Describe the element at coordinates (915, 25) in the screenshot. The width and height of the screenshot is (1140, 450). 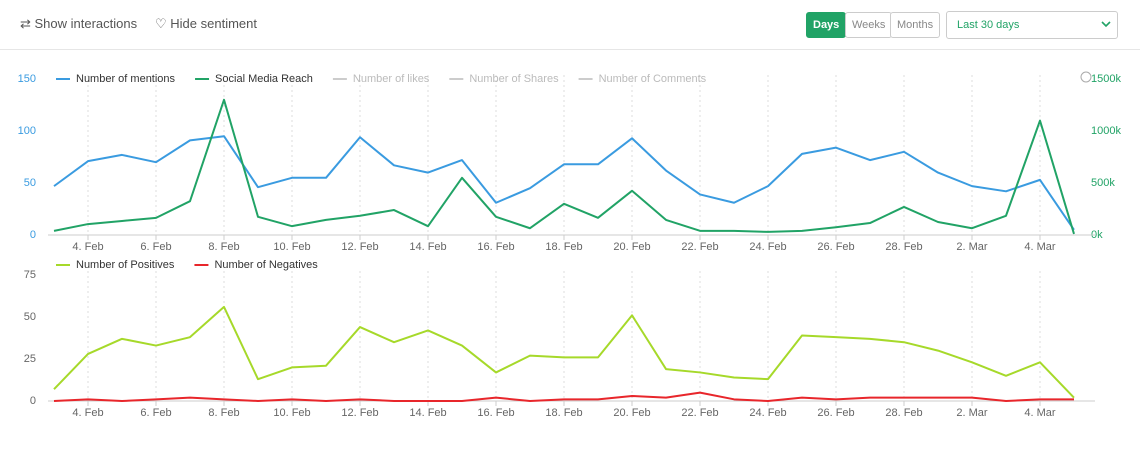
I see `period-button: Months` at that location.